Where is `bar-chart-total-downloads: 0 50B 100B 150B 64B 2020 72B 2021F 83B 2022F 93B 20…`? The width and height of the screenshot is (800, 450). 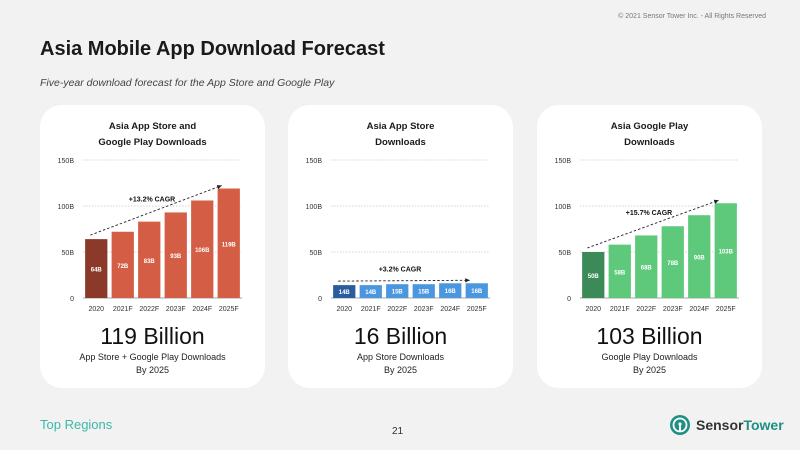 bar-chart-total-downloads: 0 50B 100B 150B 64B 2020 72B 2021F 83B 2022F 93B 20… is located at coordinates (150, 235).